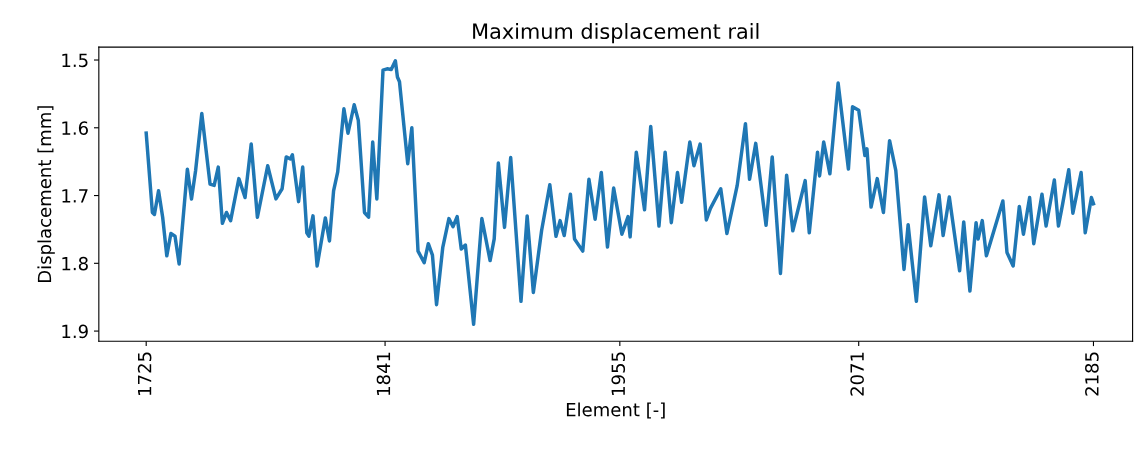  Describe the element at coordinates (75, 128) in the screenshot. I see `y-tick-label: 1.6` at that location.